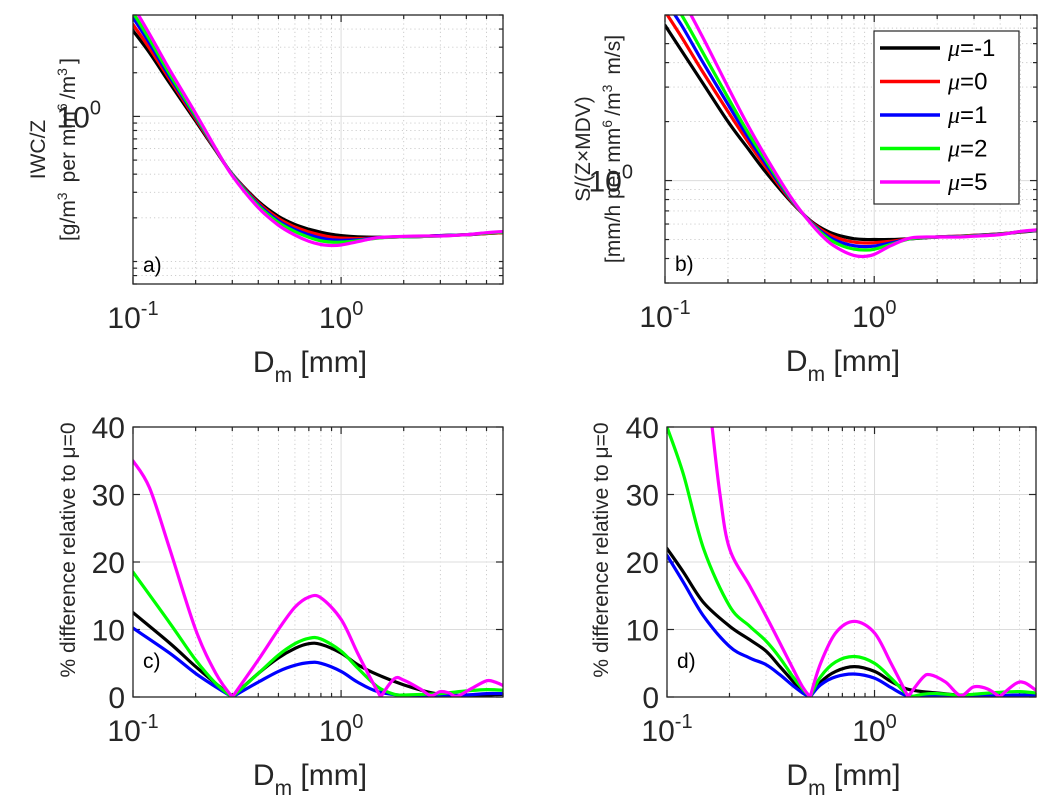 Image resolution: width=1047 pixels, height=811 pixels. Describe the element at coordinates (38, 150) in the screenshot. I see `y-axis-label-line1: IWC/Z` at that location.